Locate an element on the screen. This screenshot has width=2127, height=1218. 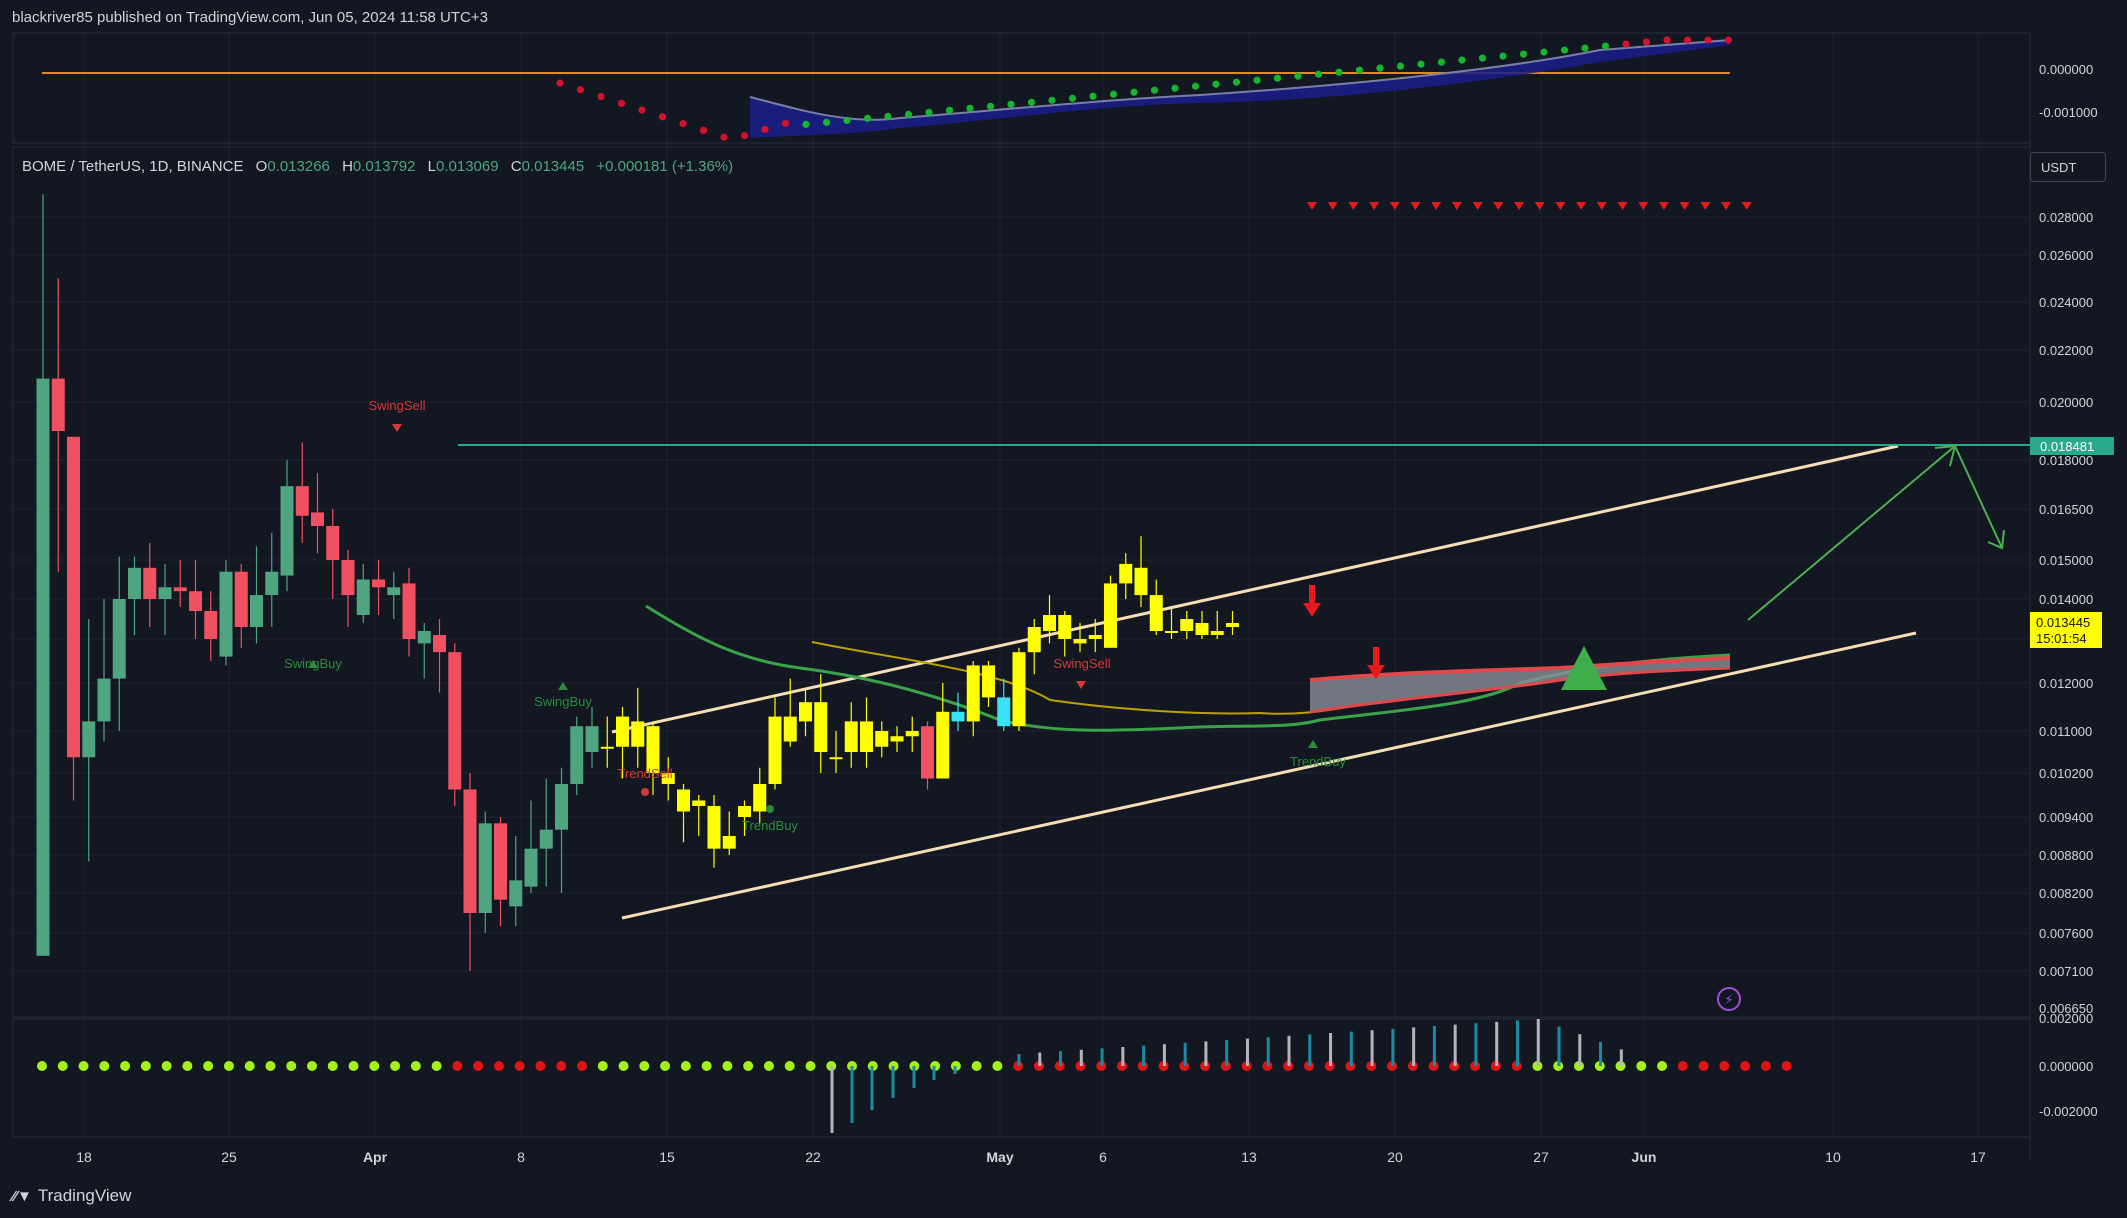
top-indicator-pane is located at coordinates (887, 88).